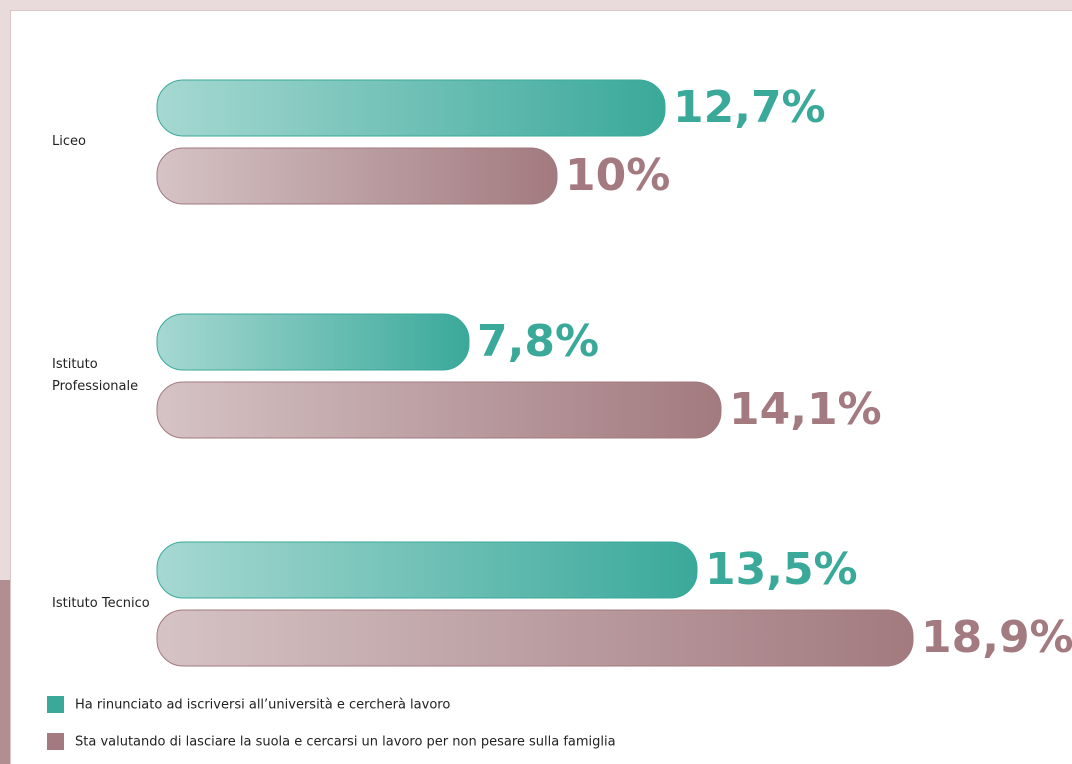 The image size is (1072, 764). Describe the element at coordinates (805, 409) in the screenshot. I see `value-label: 14,1%` at that location.